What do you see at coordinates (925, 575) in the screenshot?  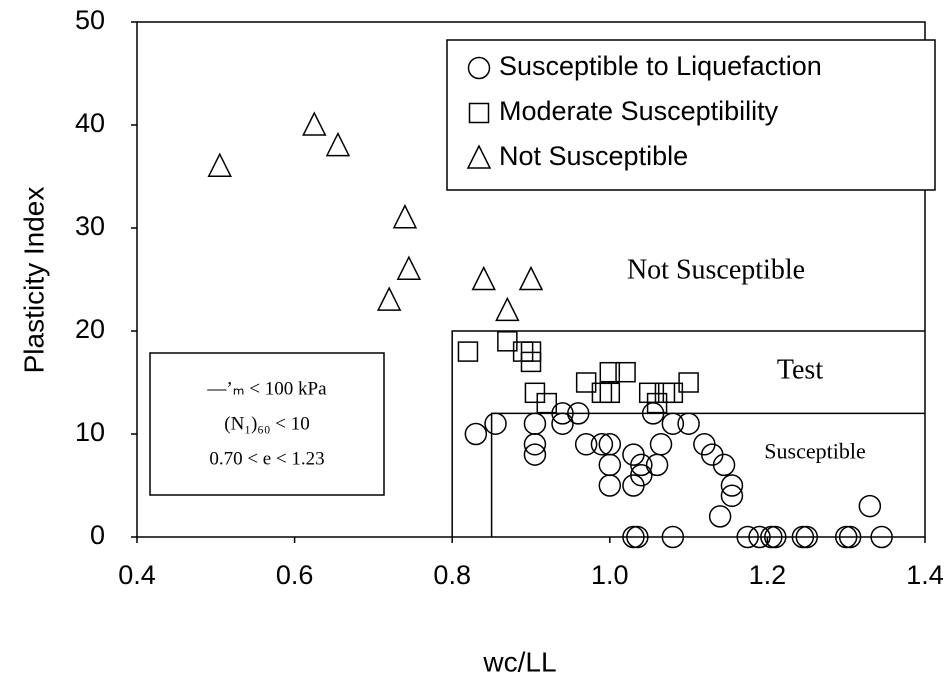 I see `x-tick-label: 1.4` at bounding box center [925, 575].